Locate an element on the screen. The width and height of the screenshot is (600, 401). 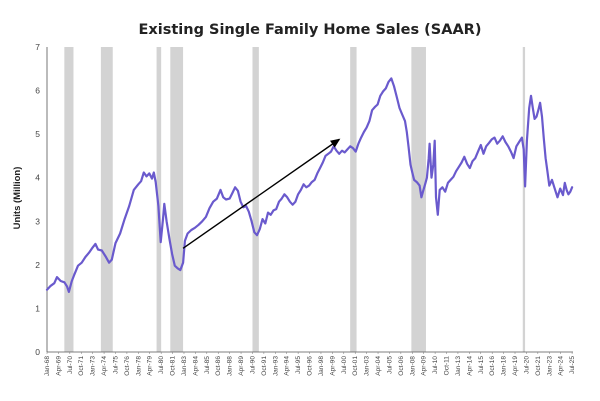
x-tick-label: Apr-09 is located at coordinates (424, 366).